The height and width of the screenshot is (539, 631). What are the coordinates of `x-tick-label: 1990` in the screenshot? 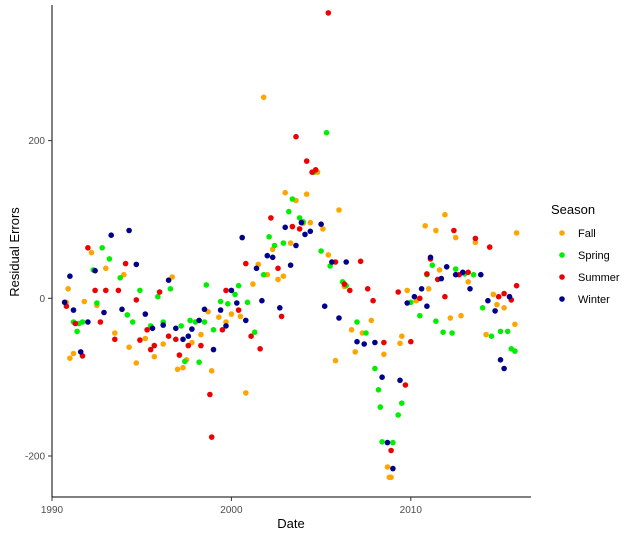 It's located at (52, 510).